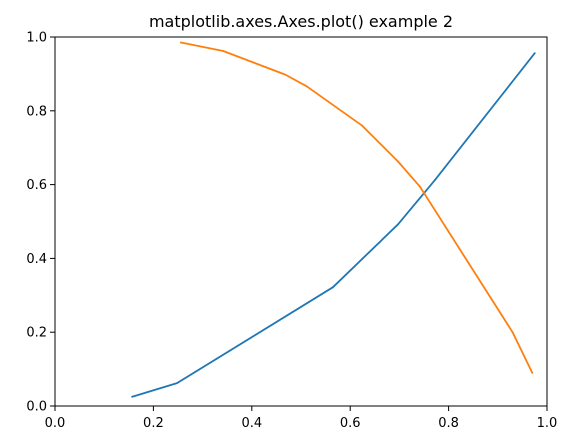 Image resolution: width=585 pixels, height=446 pixels. What do you see at coordinates (301, 21) in the screenshot?
I see `chart-title: matplotlib.axes.Axes.plot() example 2` at bounding box center [301, 21].